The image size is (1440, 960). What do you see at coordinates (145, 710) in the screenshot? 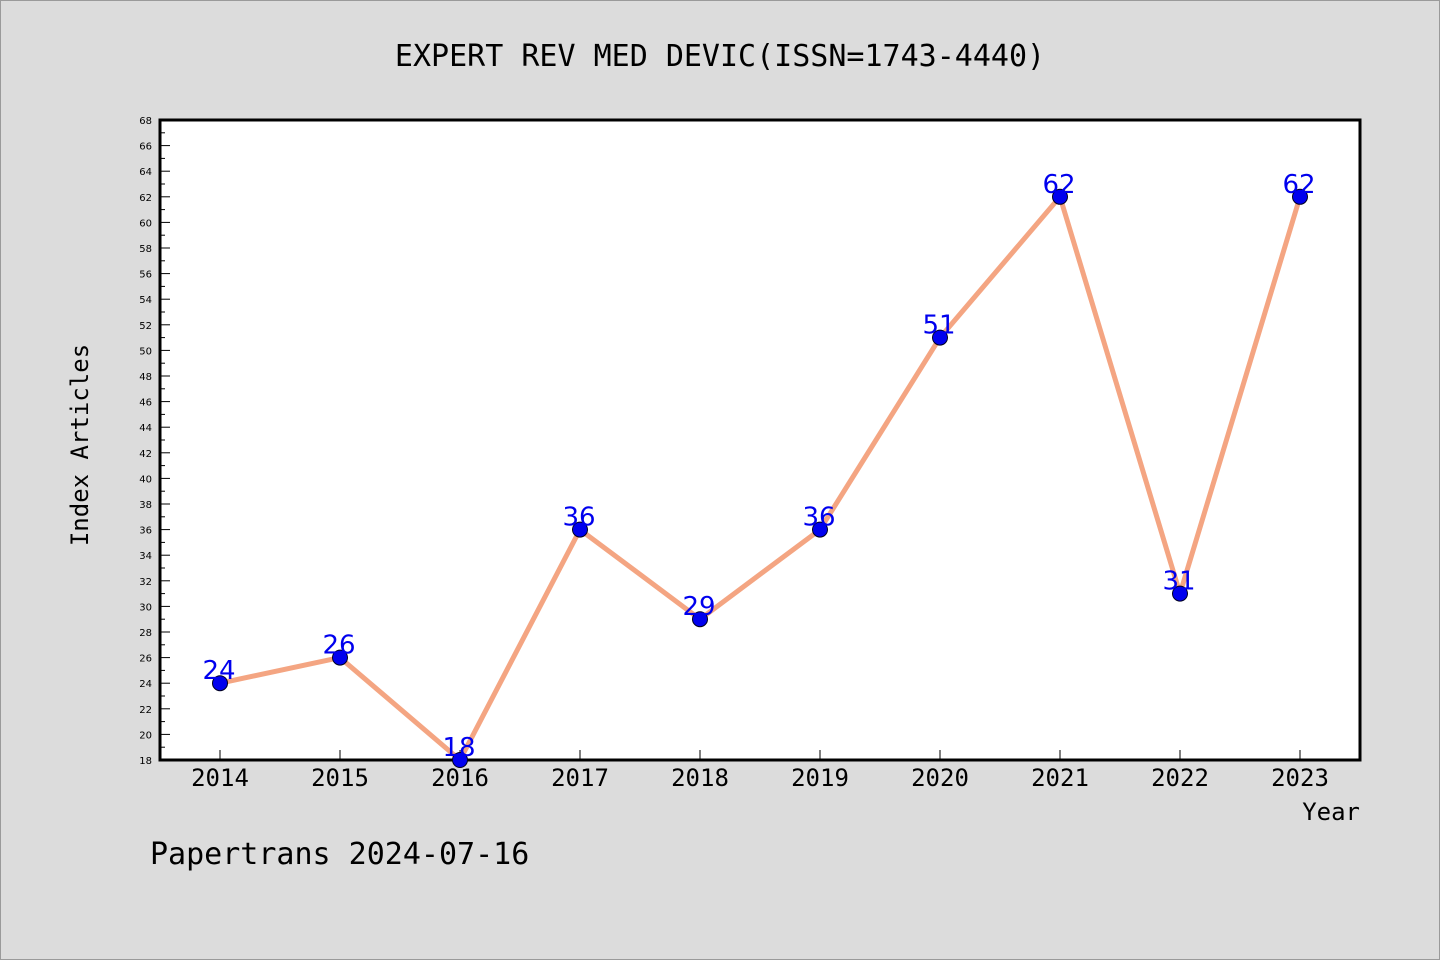
I see `y-tick-label: 22` at bounding box center [145, 710].